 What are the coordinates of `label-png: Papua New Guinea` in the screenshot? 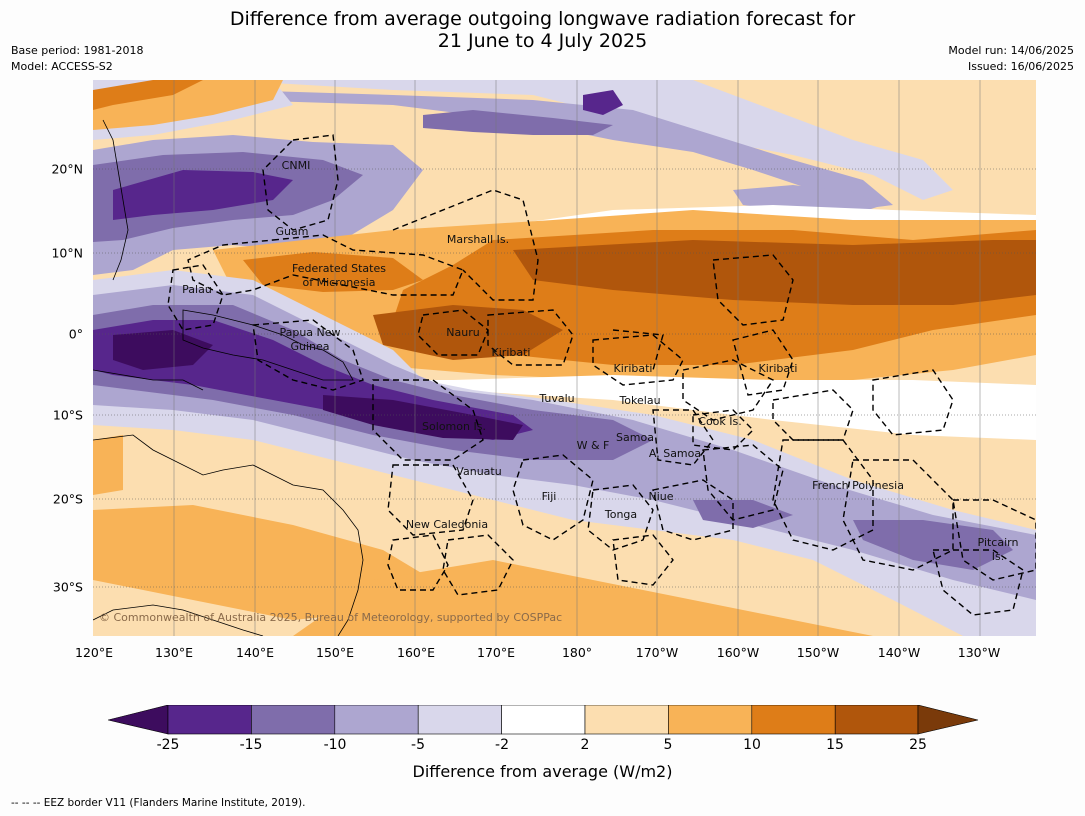 It's located at (309, 340).